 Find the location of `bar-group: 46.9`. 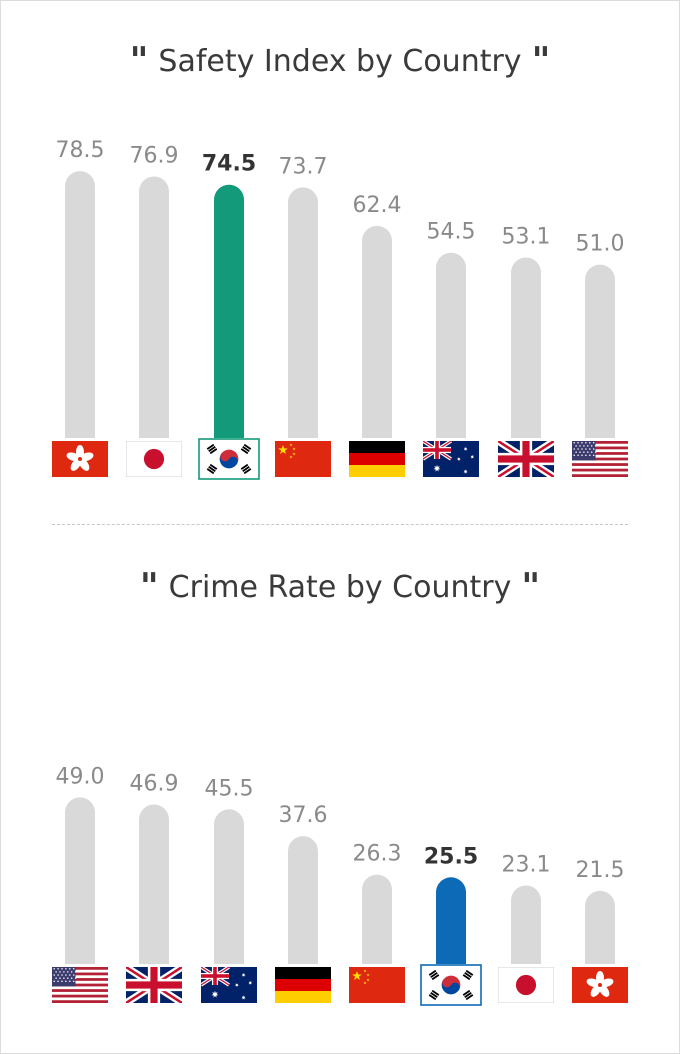

bar-group: 46.9 is located at coordinates (154, 887).